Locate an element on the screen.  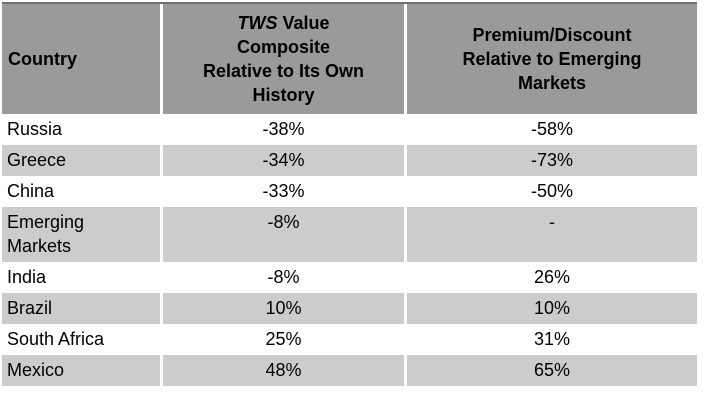
header-tws-line-4: History is located at coordinates (283, 95).